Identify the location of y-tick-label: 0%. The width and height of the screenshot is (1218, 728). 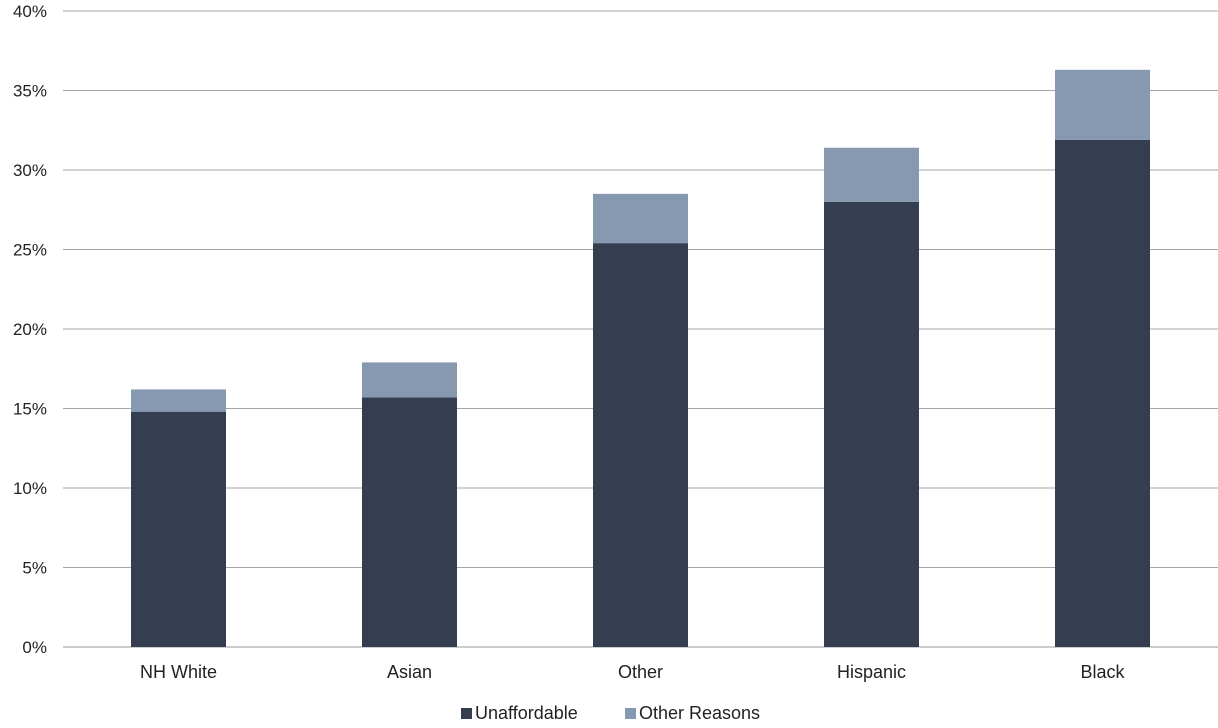
(34, 647).